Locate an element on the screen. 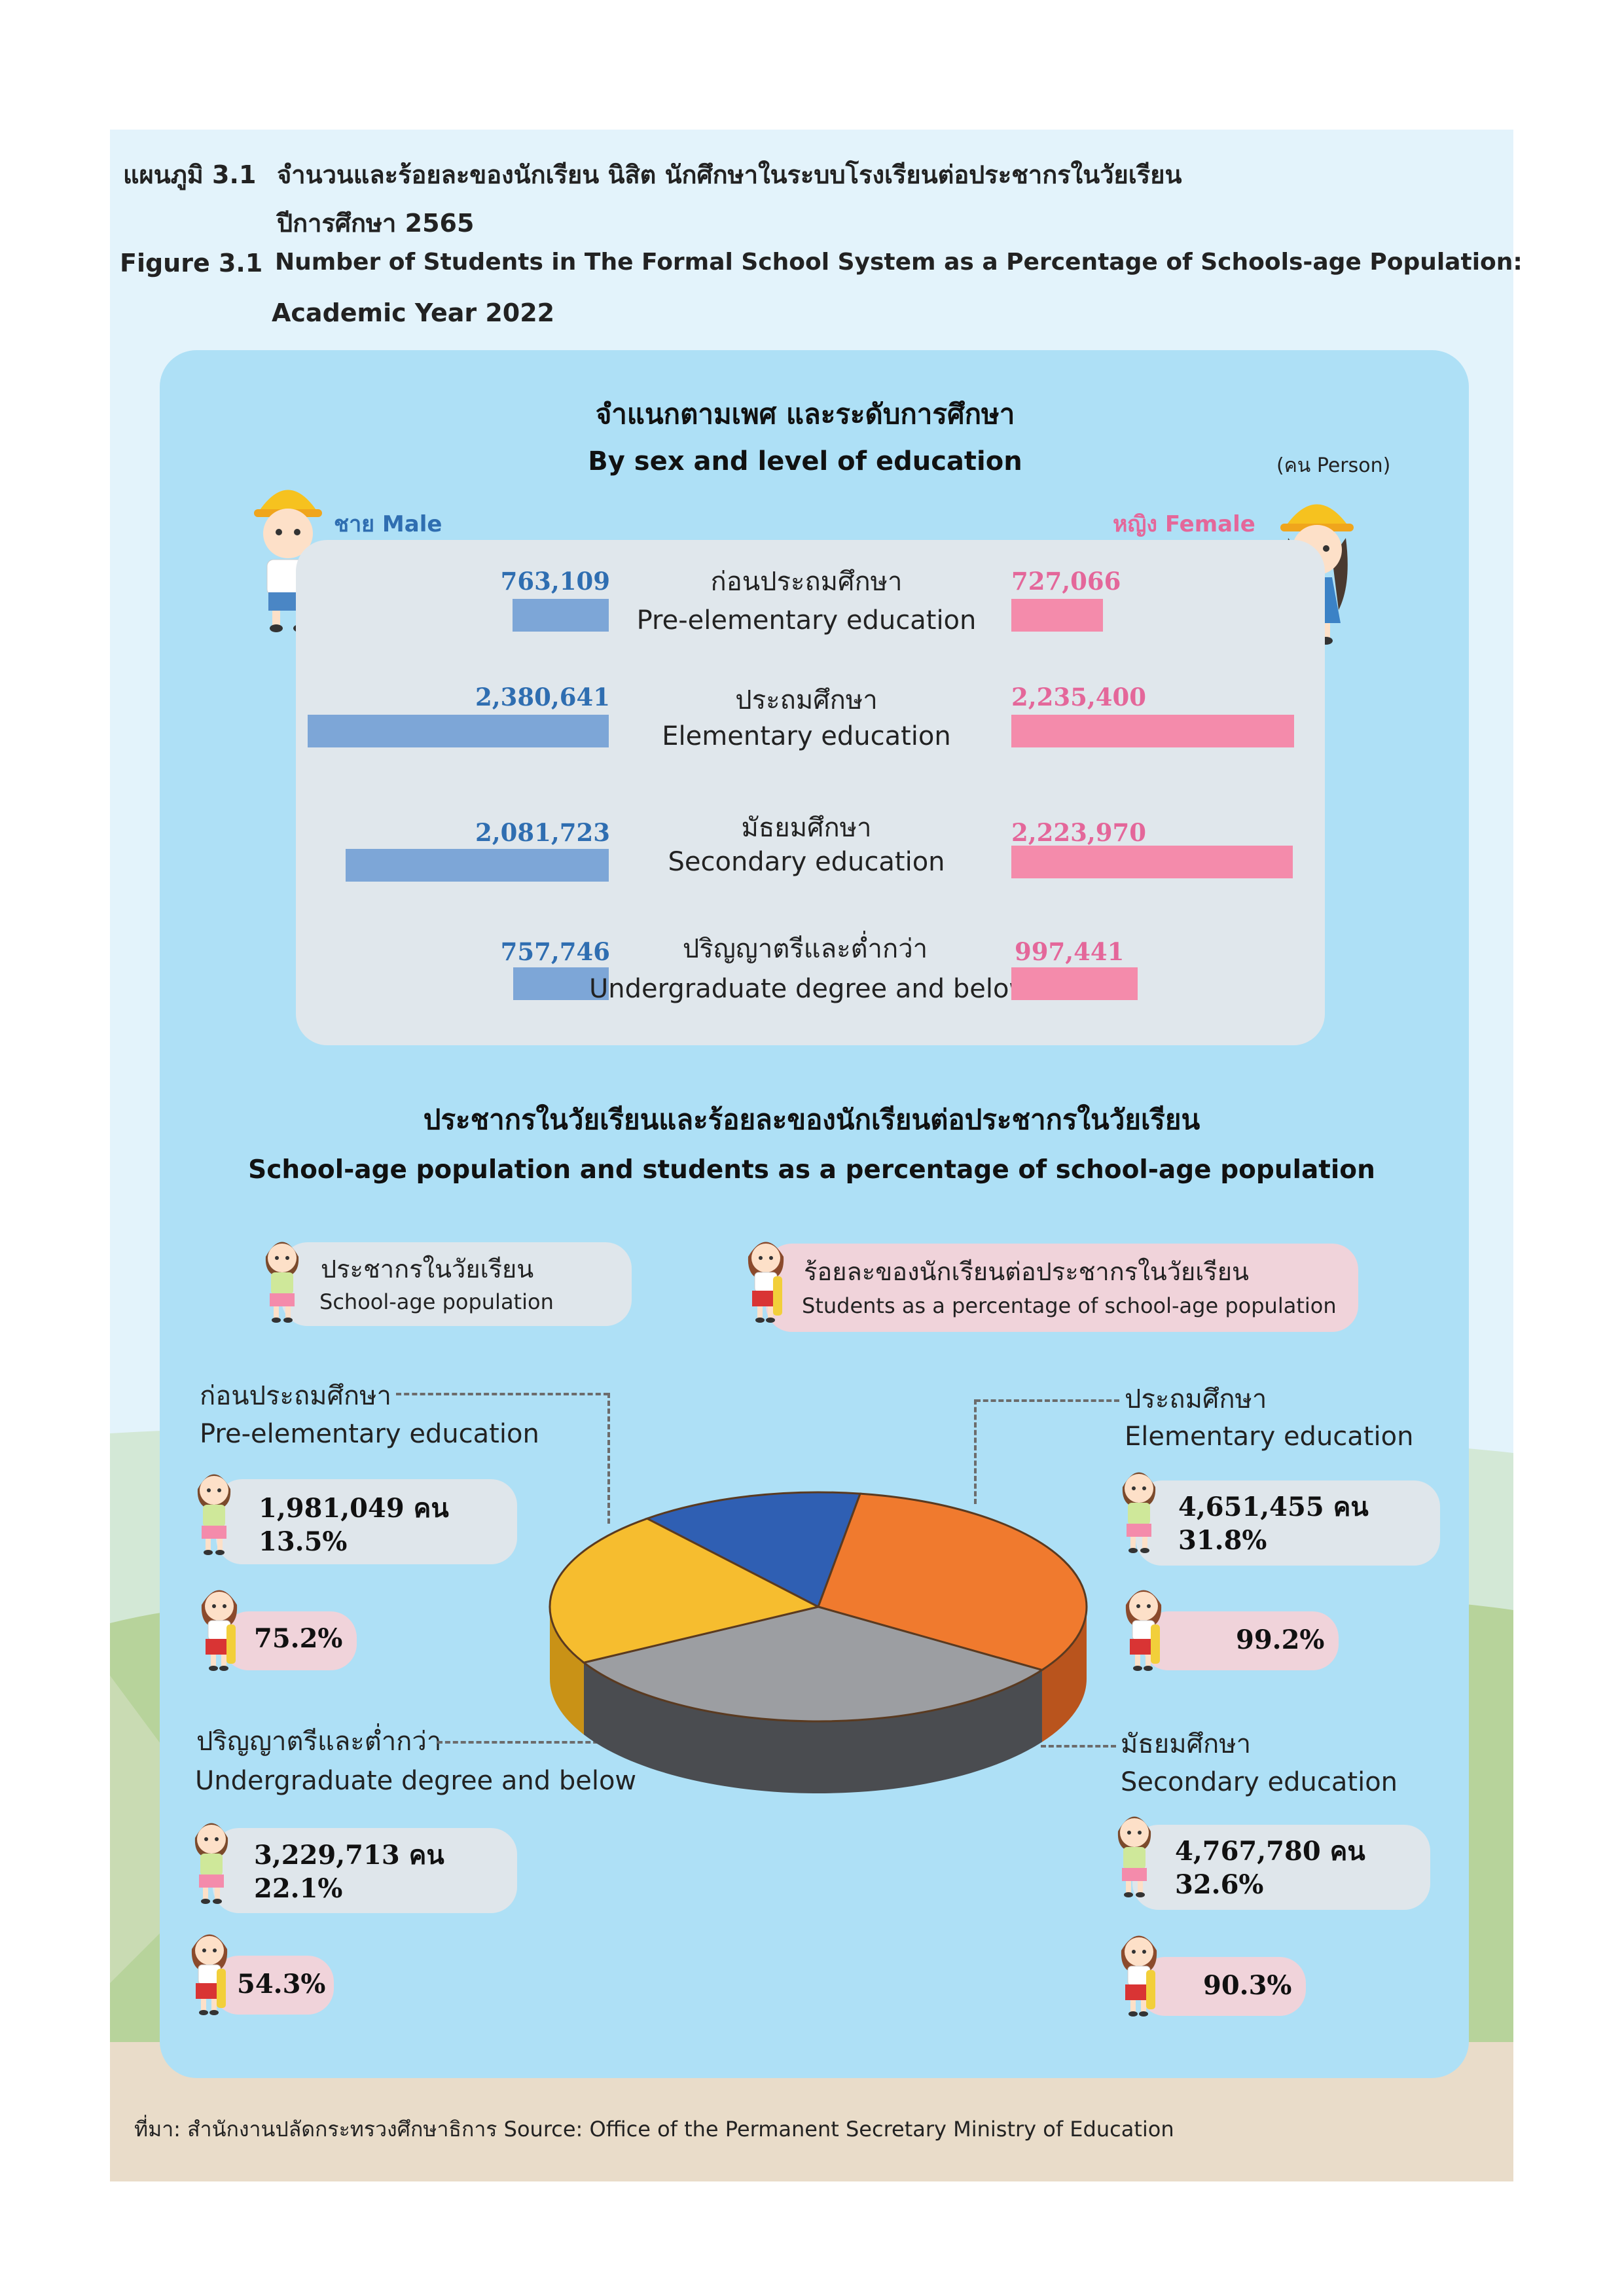 The width and height of the screenshot is (1624, 2296). pct-value-sec: 90.3% is located at coordinates (1247, 1985).